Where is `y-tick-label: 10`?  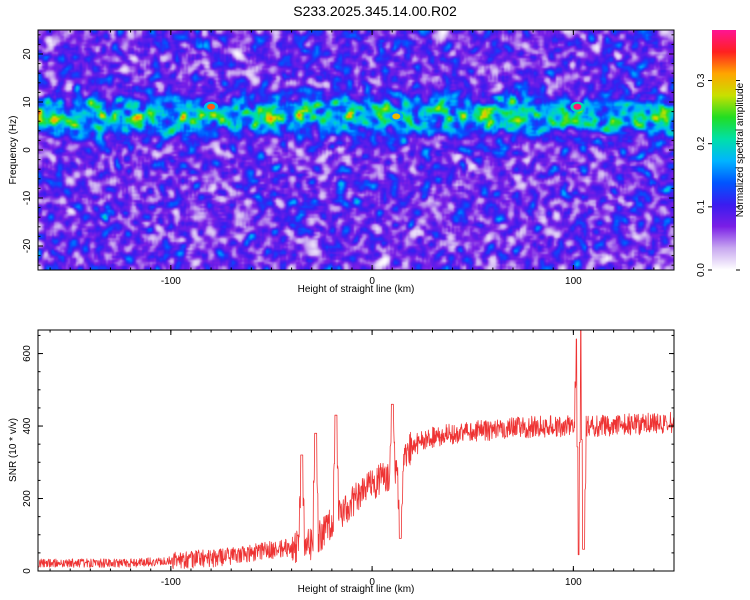
y-tick-label: 10 is located at coordinates (27, 102).